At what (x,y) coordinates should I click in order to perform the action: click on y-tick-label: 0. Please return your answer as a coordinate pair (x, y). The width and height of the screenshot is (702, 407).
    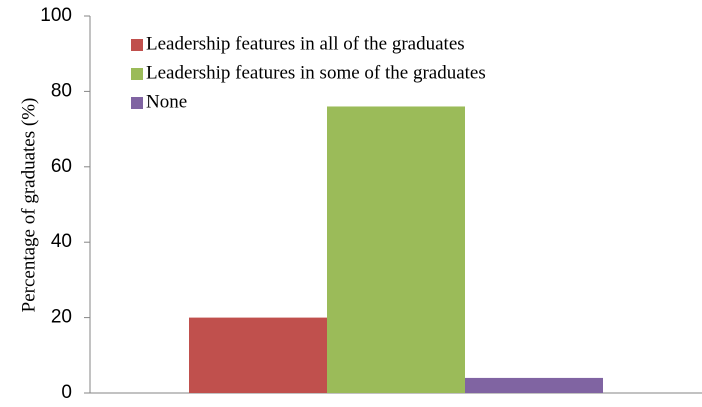
    Looking at the image, I should click on (66, 392).